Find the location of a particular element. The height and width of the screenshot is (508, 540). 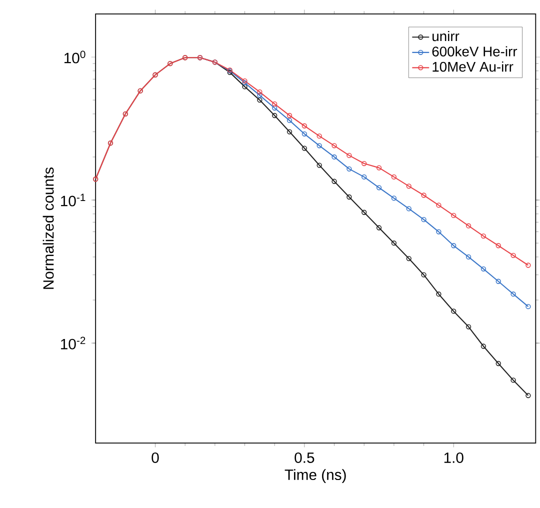

y-axis-title: Normalized counts is located at coordinates (48, 229).